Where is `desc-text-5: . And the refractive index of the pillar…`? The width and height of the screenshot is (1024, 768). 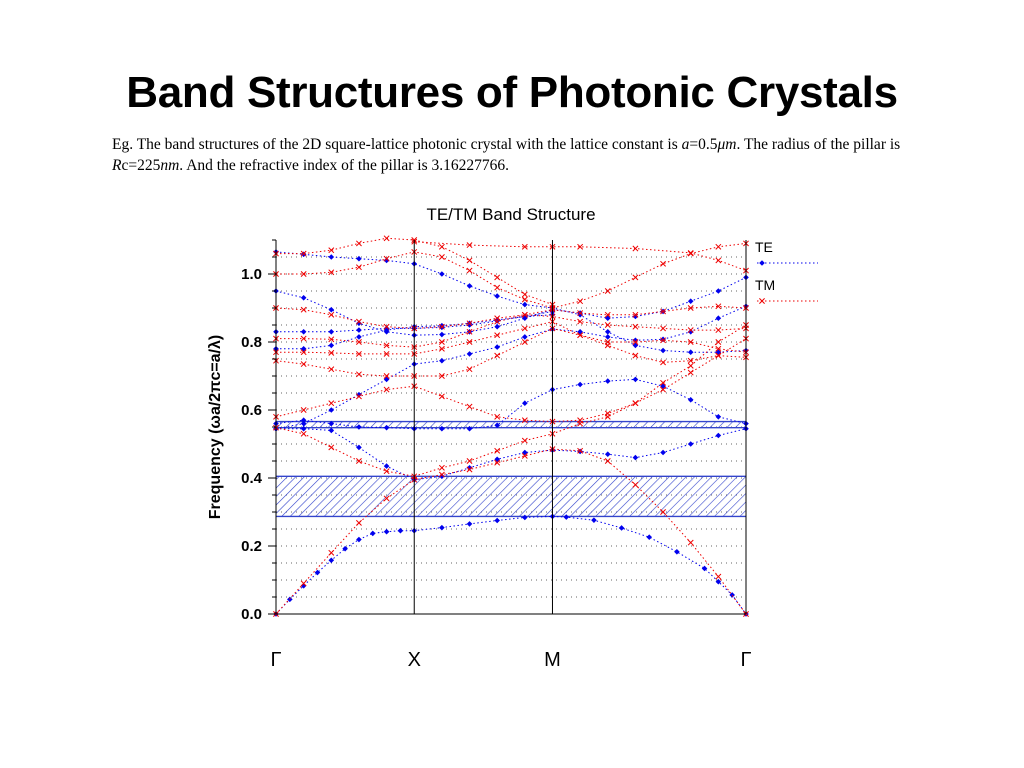
desc-text-5: . And the refractive index of the pillar… is located at coordinates (344, 165).